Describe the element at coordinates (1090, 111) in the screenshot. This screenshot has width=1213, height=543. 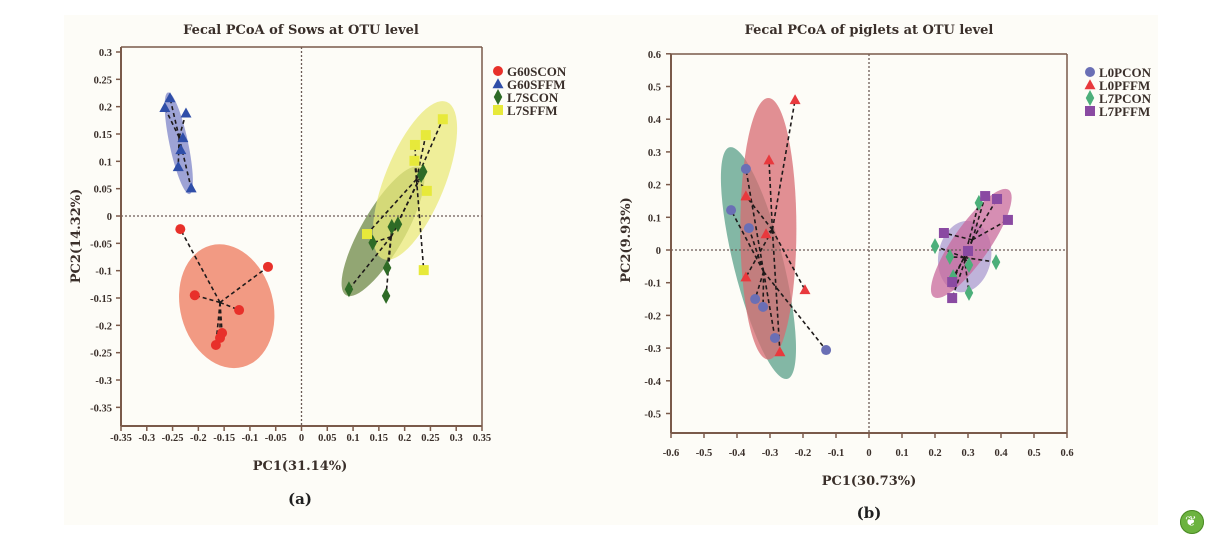
I see `legend-marker-l7pffm` at that location.